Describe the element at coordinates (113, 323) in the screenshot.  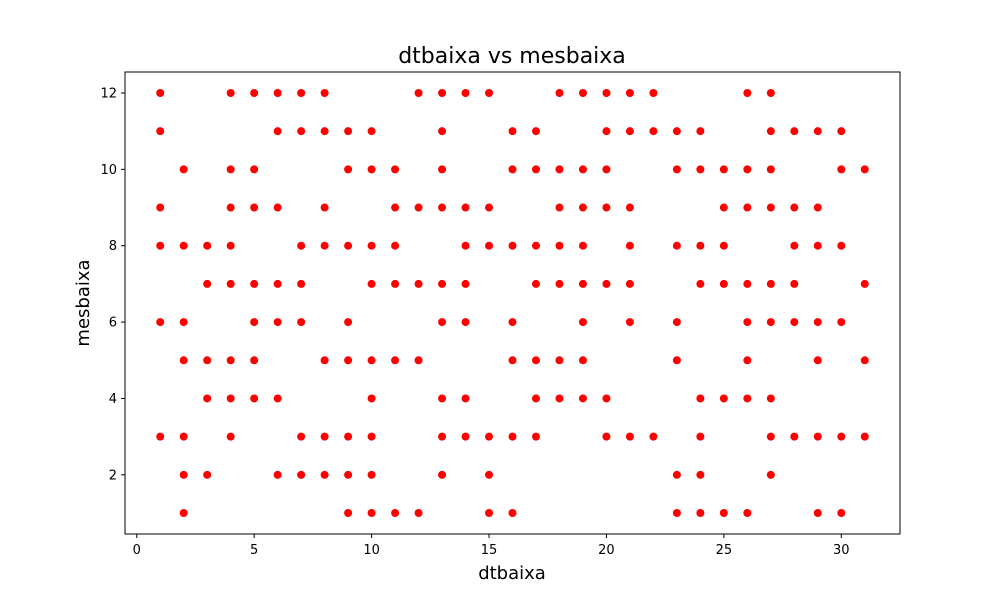
I see `y-tick-label: 6` at that location.